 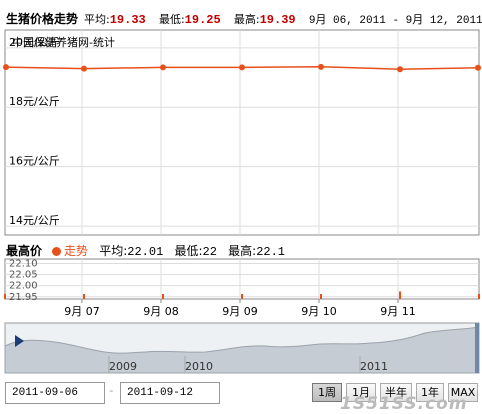 I want to click on year-label-2009: 2009, so click(x=123, y=366).